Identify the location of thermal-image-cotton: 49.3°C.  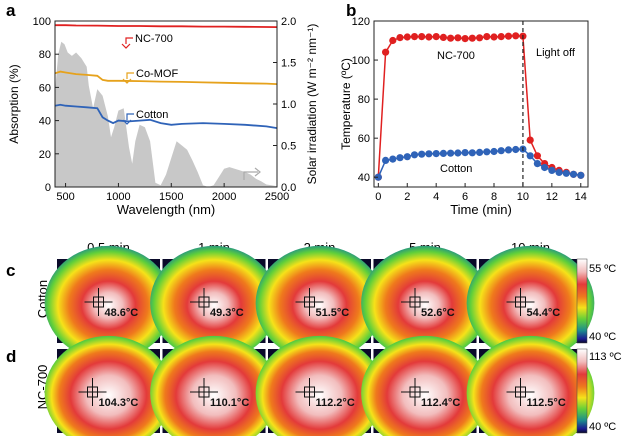
(214, 303).